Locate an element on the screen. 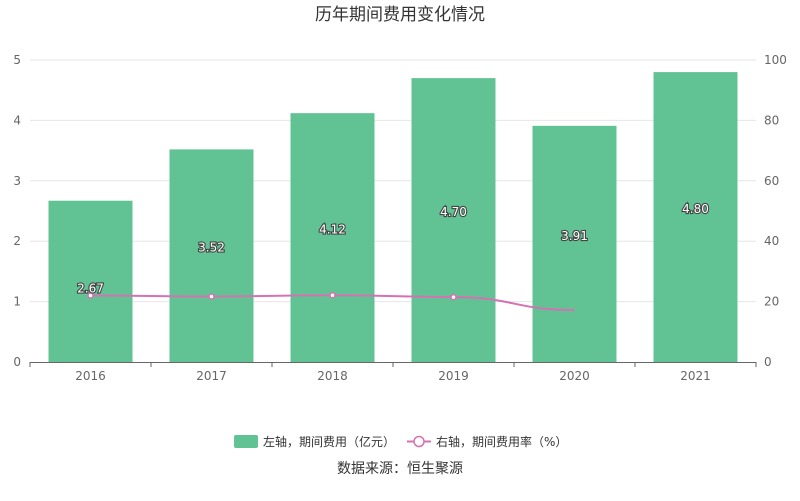 This screenshot has width=800, height=501. x-tick-label: 2020 is located at coordinates (574, 376).